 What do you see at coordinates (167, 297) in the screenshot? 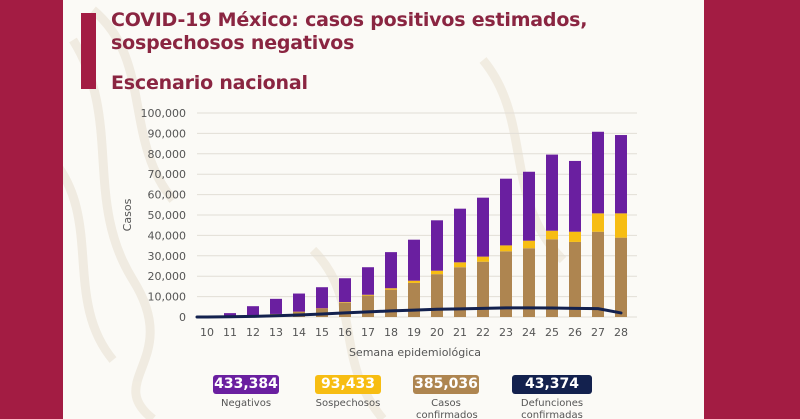
I see `y-tick-label: 10,000` at bounding box center [167, 297].